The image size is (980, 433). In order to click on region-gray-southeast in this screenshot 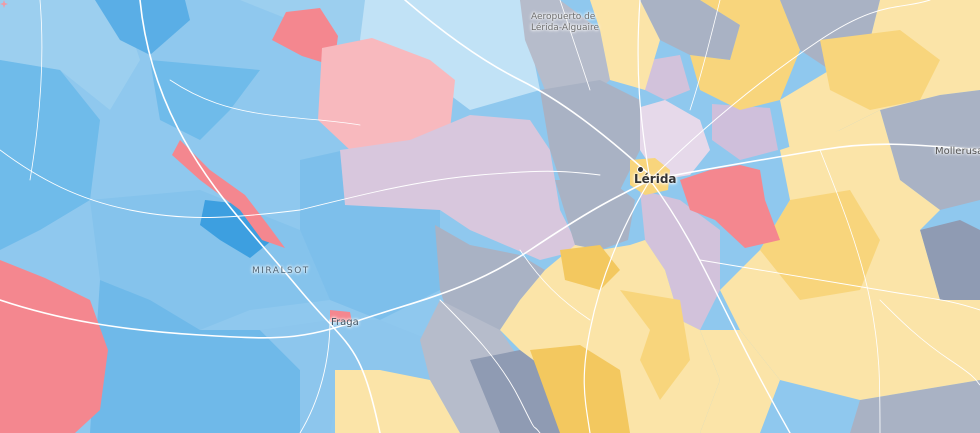, I will do `click(915, 406)`.